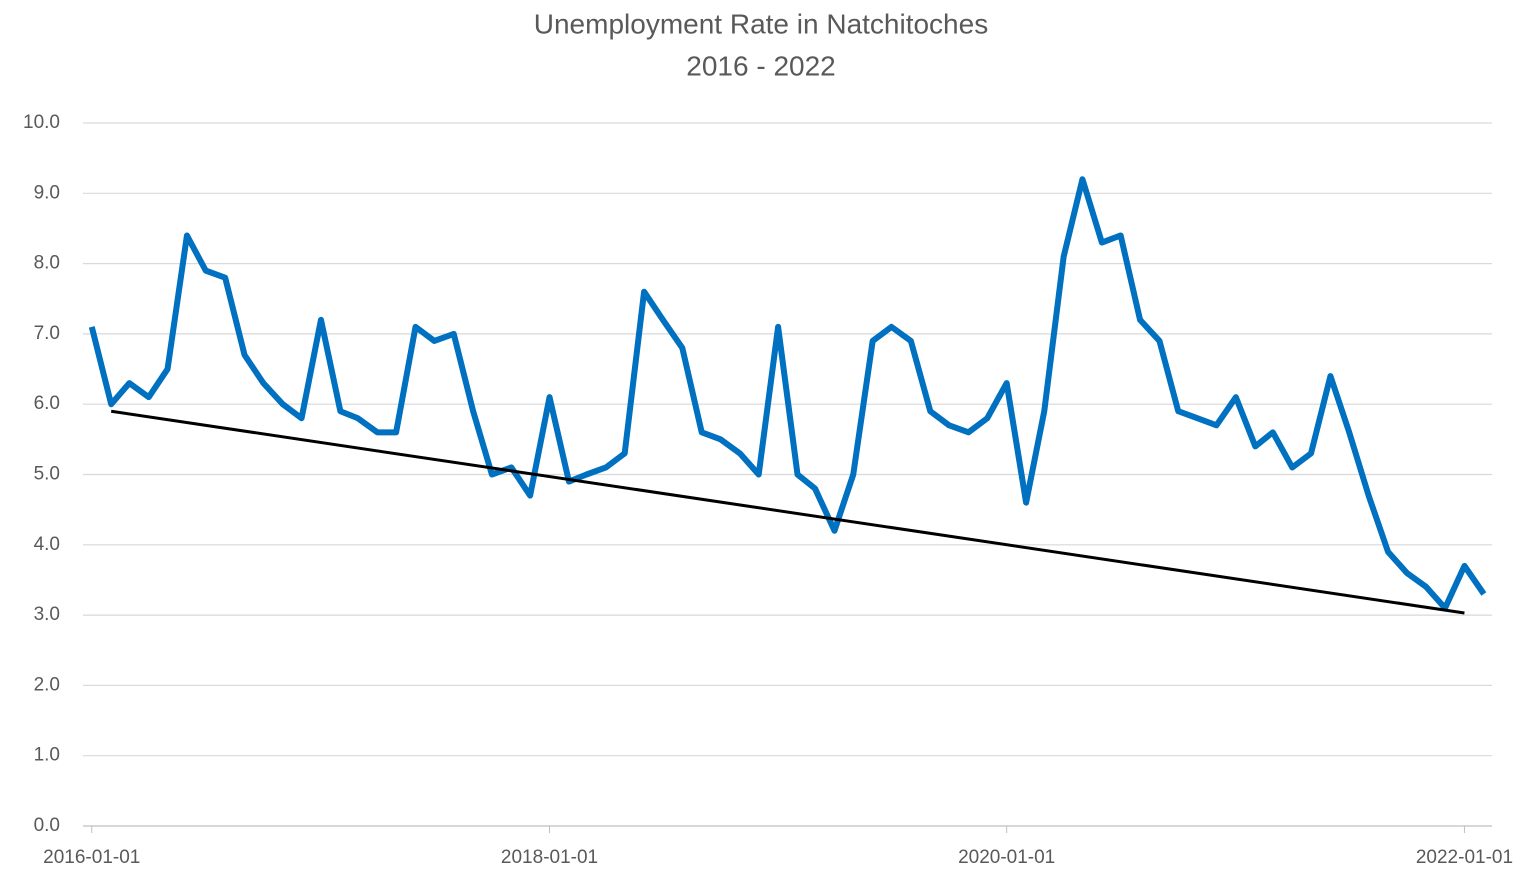 The image size is (1534, 873). Describe the element at coordinates (47, 474) in the screenshot. I see `y-tick-label: 5.0` at that location.